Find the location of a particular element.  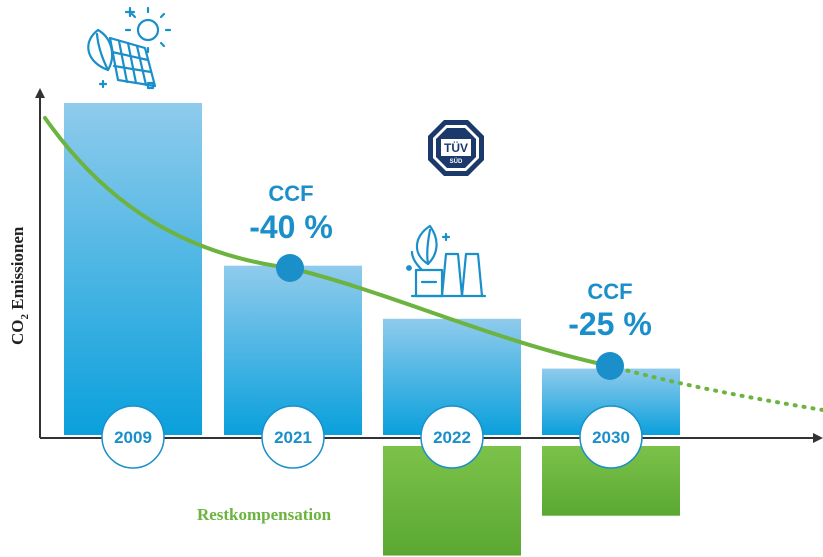

year-label-2009: 2009 is located at coordinates (133, 437).